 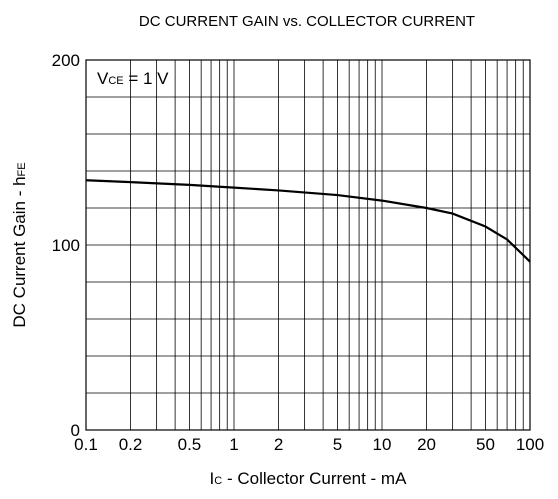 I want to click on x-tick-label: 0.5, so click(x=190, y=444).